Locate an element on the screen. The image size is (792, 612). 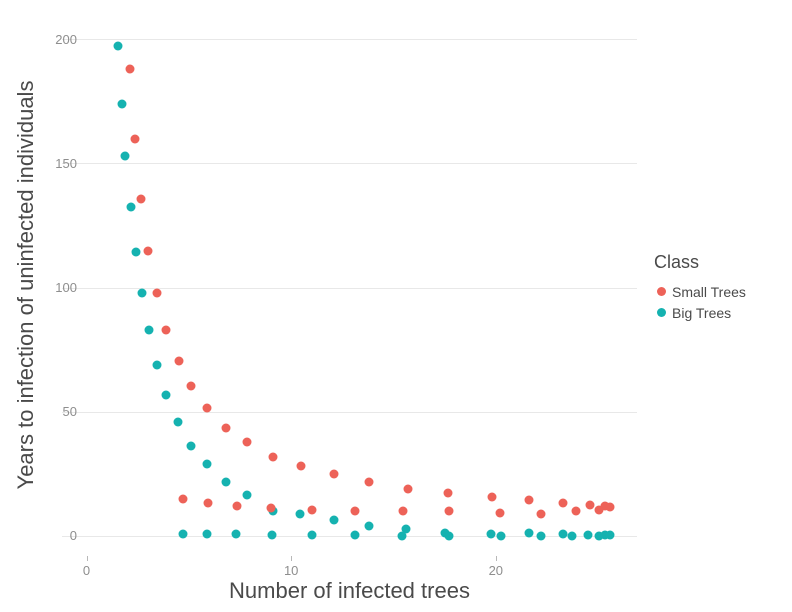
legend-title: Class is located at coordinates (677, 262).